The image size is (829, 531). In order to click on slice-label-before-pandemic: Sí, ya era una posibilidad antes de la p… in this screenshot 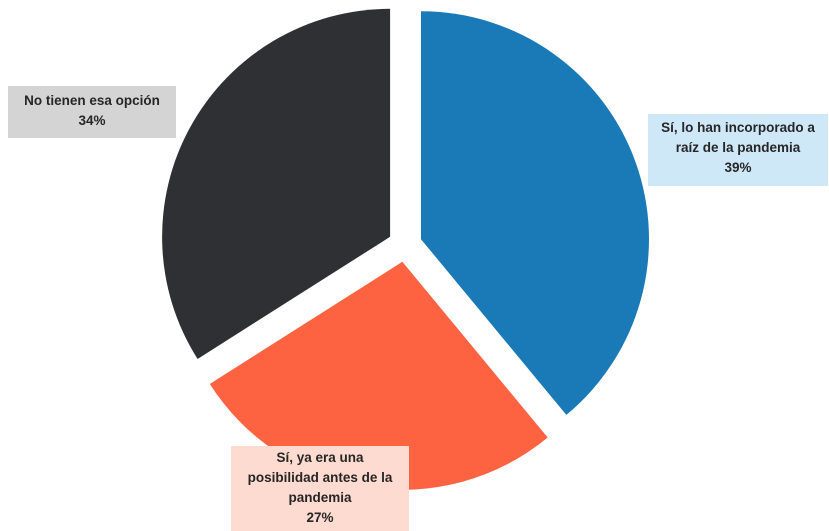, I will do `click(320, 488)`.